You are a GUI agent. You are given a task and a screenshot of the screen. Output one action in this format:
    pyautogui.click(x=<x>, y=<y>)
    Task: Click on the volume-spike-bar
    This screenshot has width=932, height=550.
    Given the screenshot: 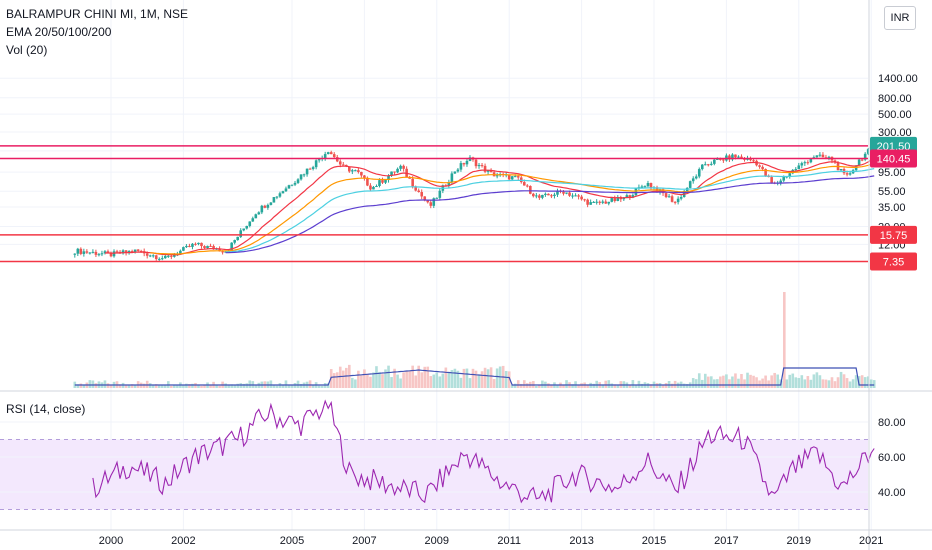 What is the action you would take?
    pyautogui.click(x=784, y=340)
    